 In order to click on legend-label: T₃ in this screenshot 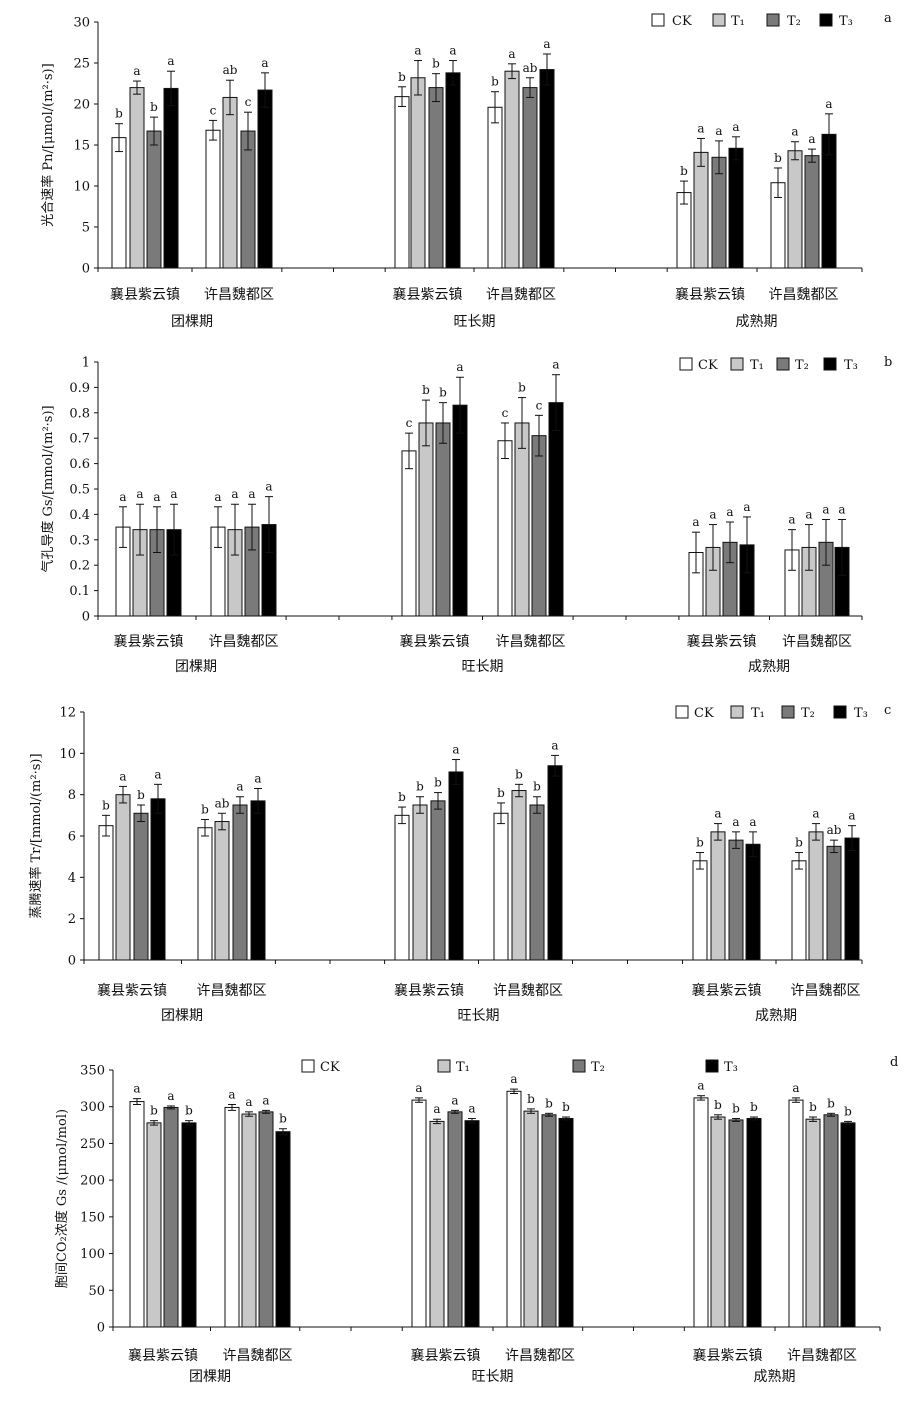, I will do `click(731, 1067)`.